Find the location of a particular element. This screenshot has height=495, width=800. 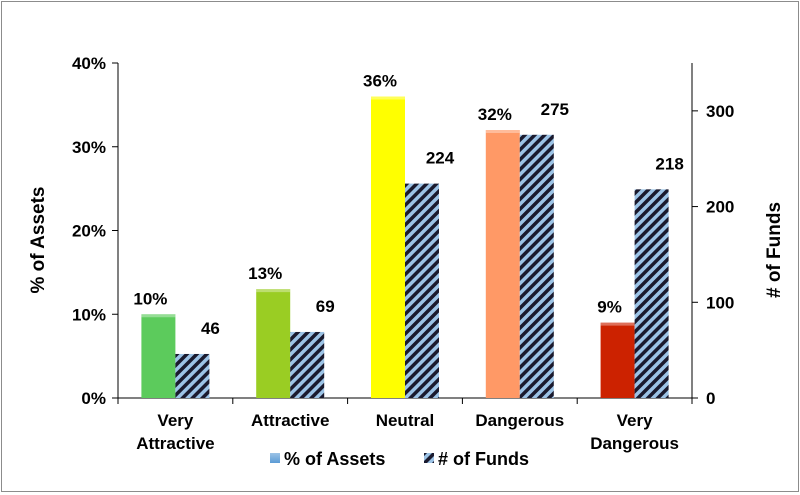

data-label-assets: 32% is located at coordinates (495, 114).